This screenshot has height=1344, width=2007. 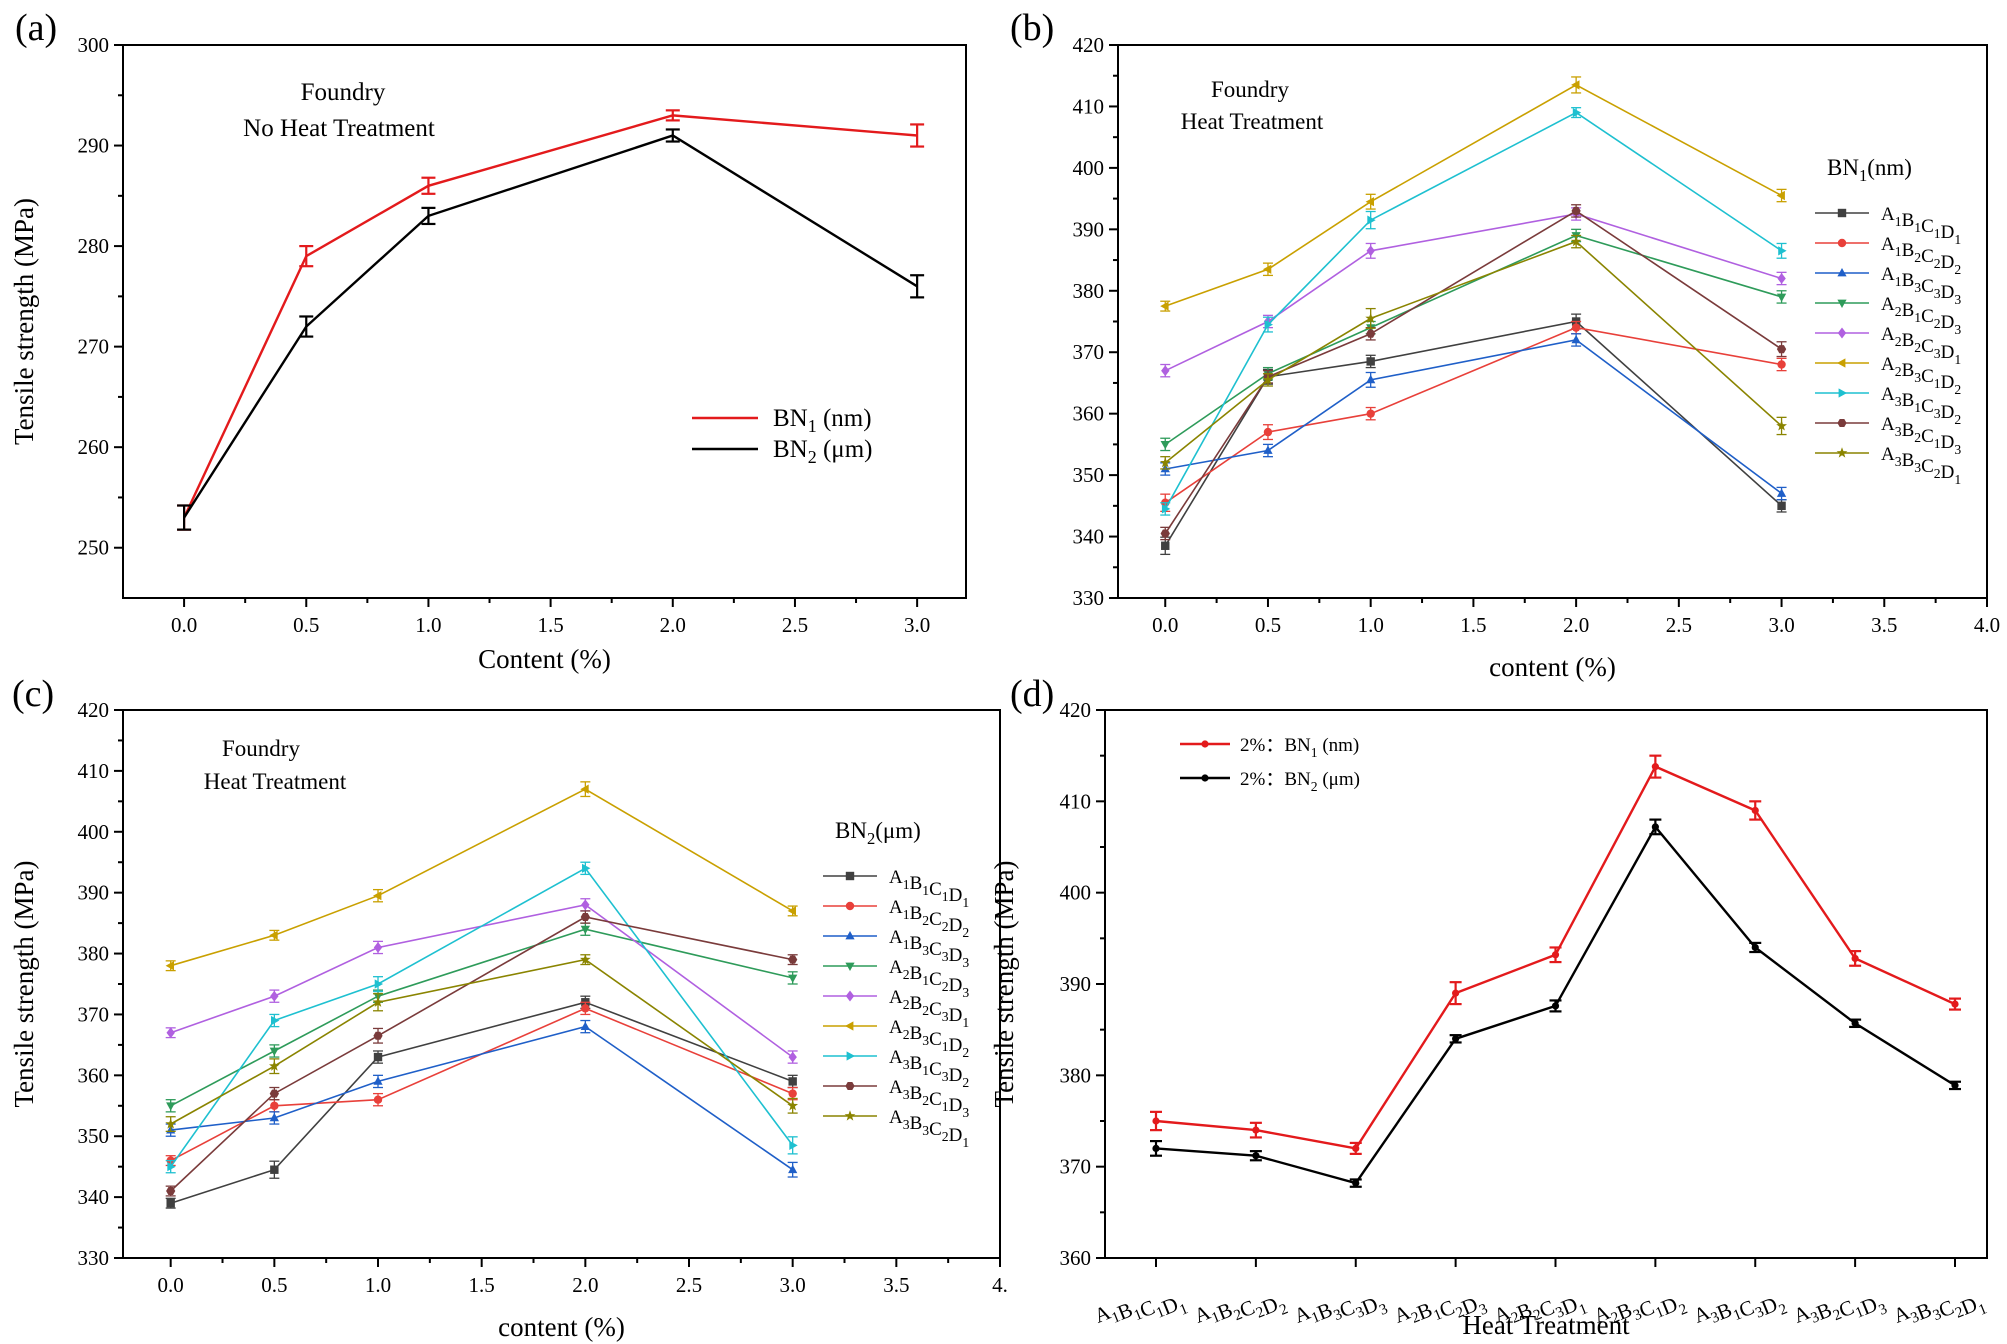 I want to click on legend-label: BN1 (nm), so click(x=822, y=420).